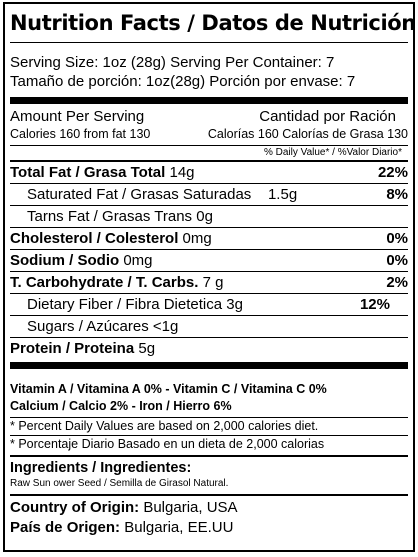  What do you see at coordinates (209, 172) in the screenshot?
I see `nutrient-row-total-fat: Total Fat / Grasa Total 14g 22%` at bounding box center [209, 172].